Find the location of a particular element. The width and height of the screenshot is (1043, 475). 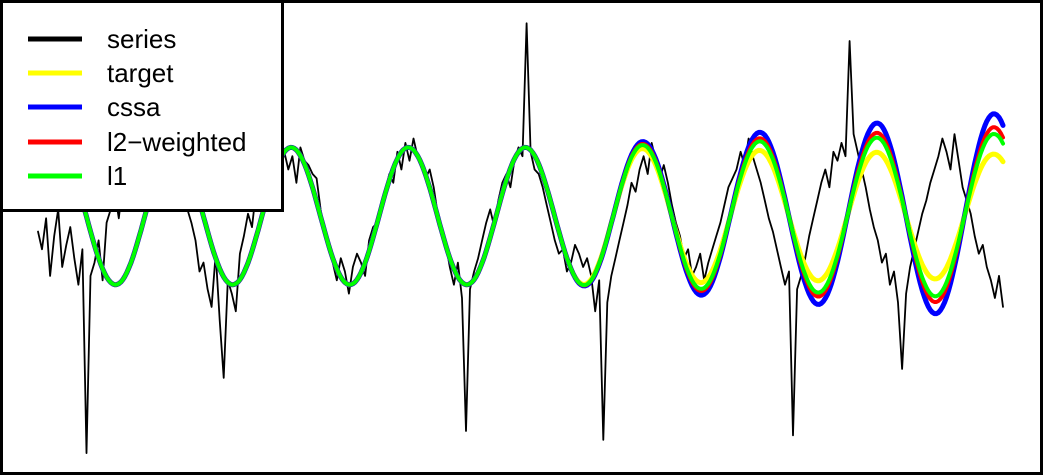

legend-label-target: target is located at coordinates (140, 73).